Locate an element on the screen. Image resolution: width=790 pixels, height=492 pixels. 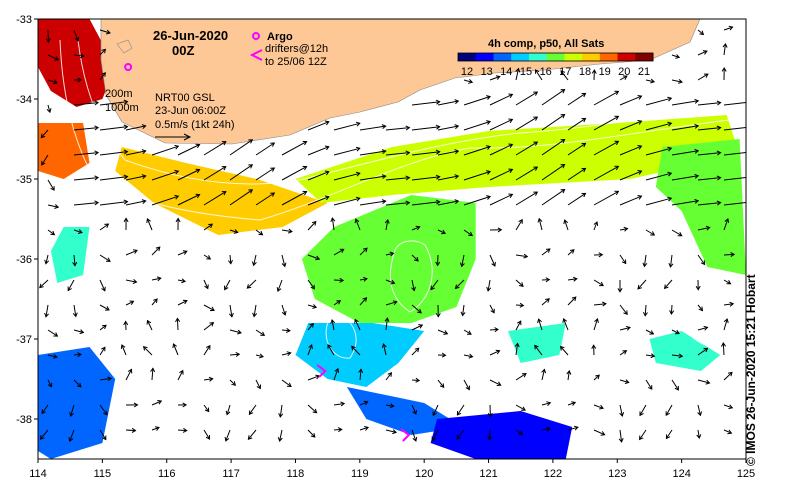
analysis-label: NRT00 GSL is located at coordinates (185, 98).